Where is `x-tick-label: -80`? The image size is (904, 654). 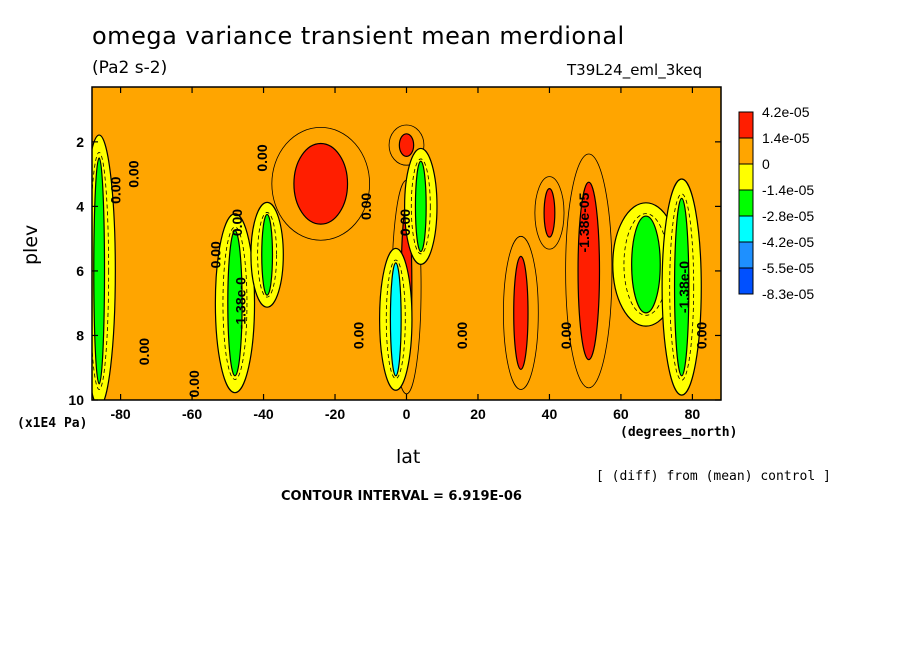 x-tick-label: -80 is located at coordinates (120, 414).